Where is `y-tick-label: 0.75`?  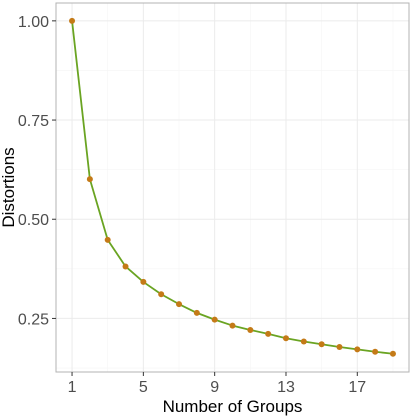
y-tick-label: 0.75 is located at coordinates (33, 121).